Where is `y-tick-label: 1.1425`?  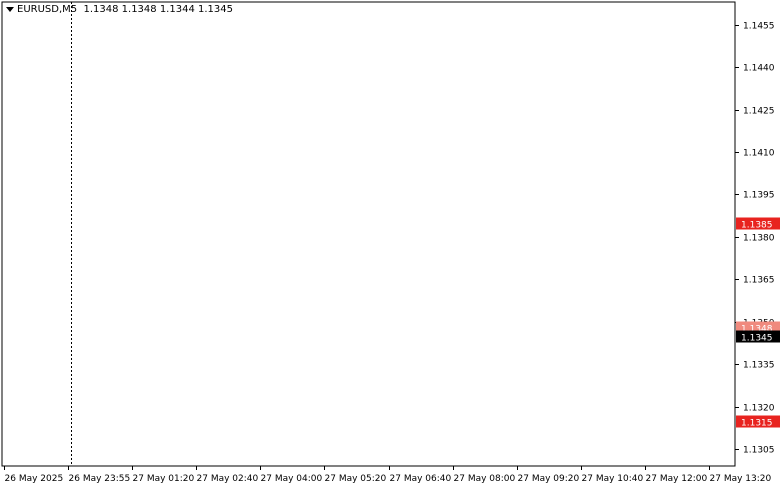
y-tick-label: 1.1425 is located at coordinates (759, 112).